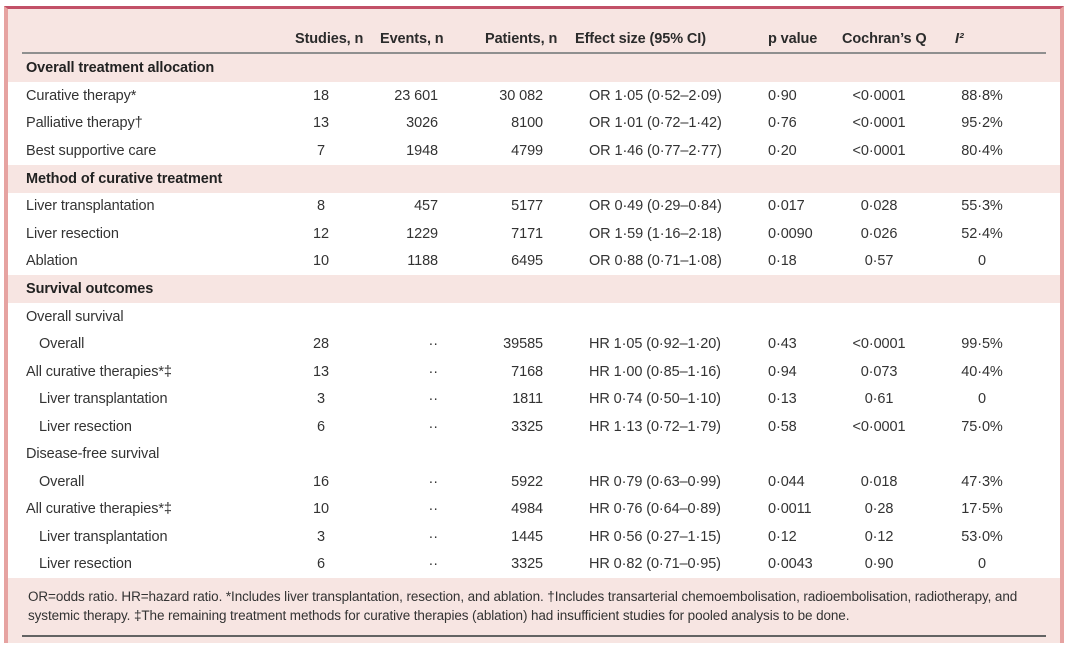  Describe the element at coordinates (982, 509) in the screenshot. I see `cell-i-squared: 17·5%` at that location.